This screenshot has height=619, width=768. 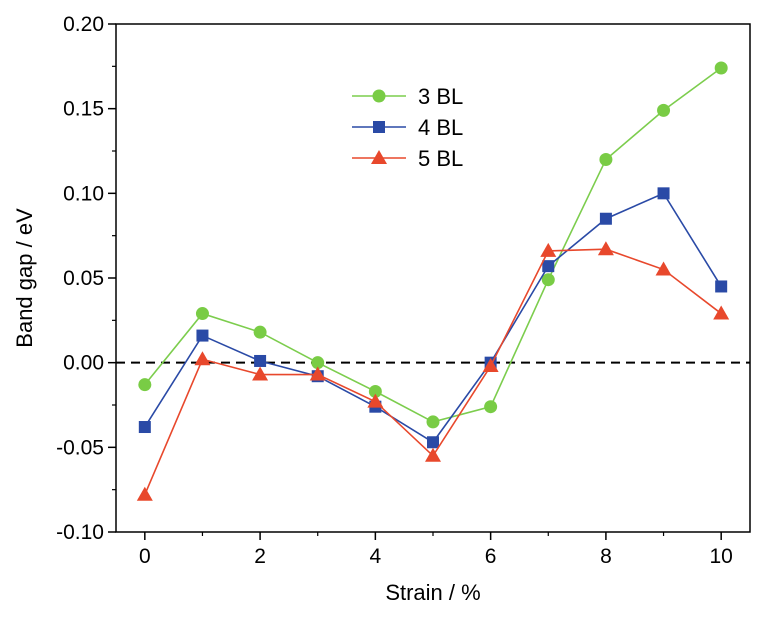 What do you see at coordinates (24, 278) in the screenshot?
I see `y-axis-title: Band gap / eV` at bounding box center [24, 278].